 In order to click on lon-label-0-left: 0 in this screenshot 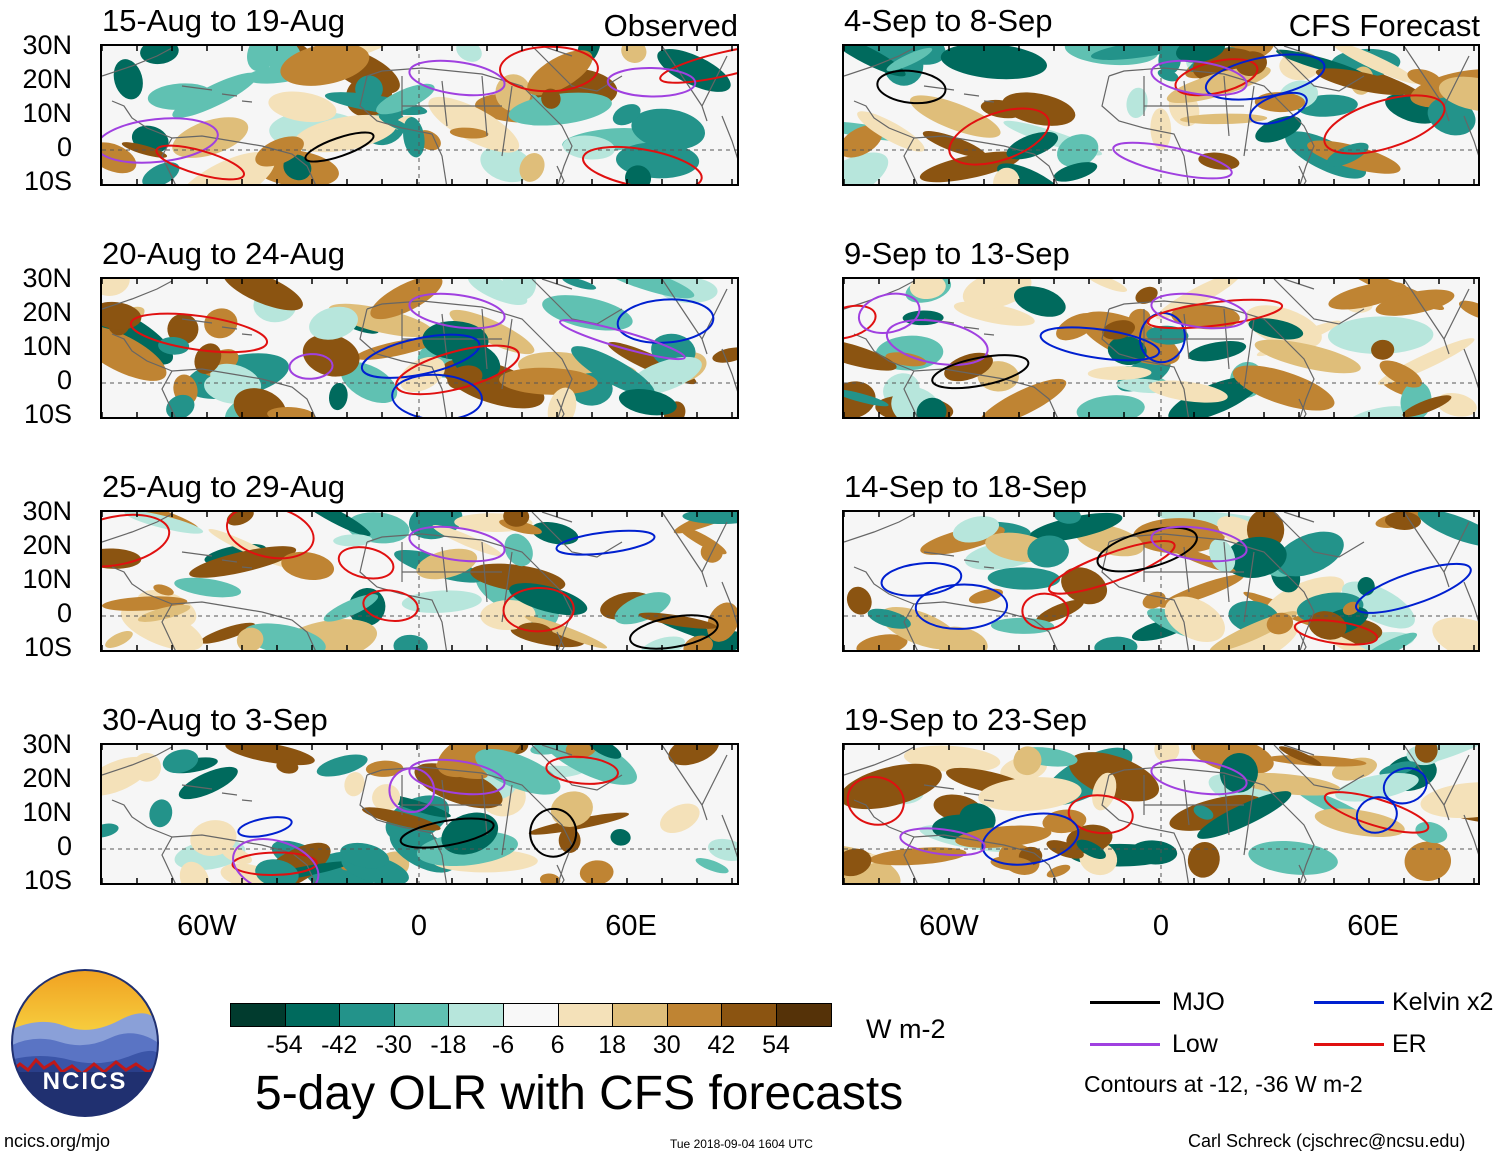, I will do `click(419, 926)`.